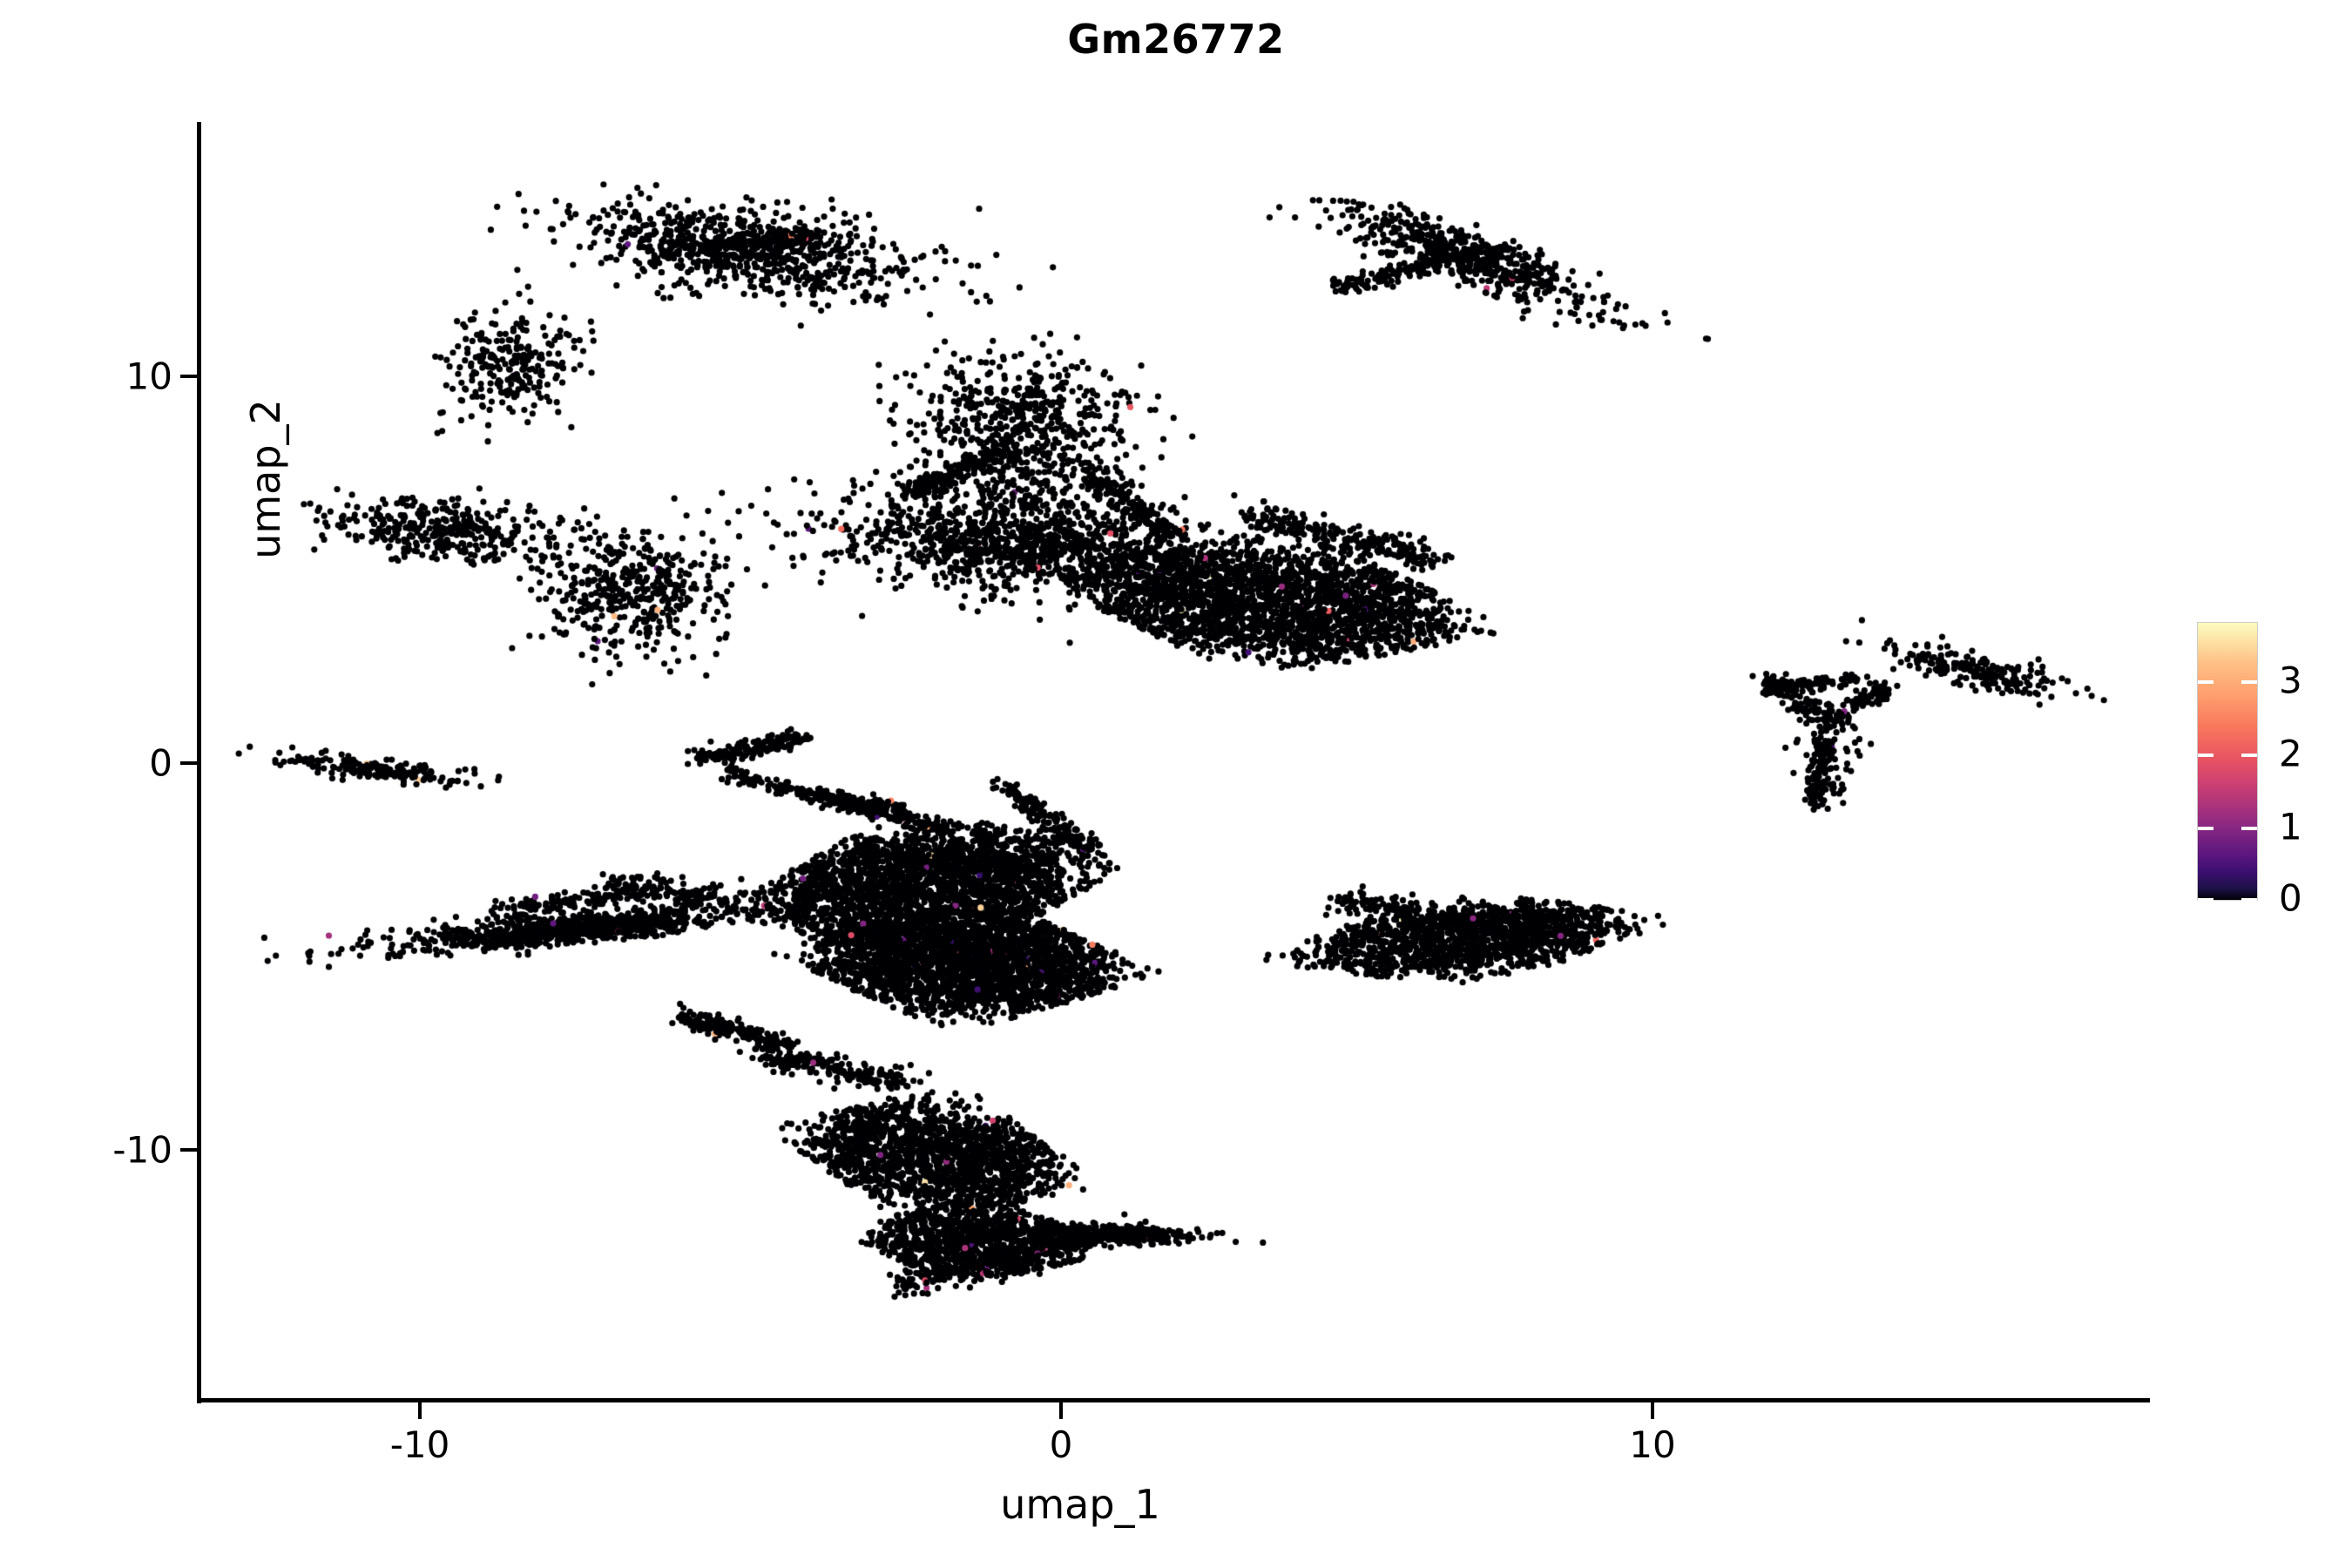 This screenshot has height=1568, width=2352. Describe the element at coordinates (161, 763) in the screenshot. I see `y-tick-label: 0` at that location.